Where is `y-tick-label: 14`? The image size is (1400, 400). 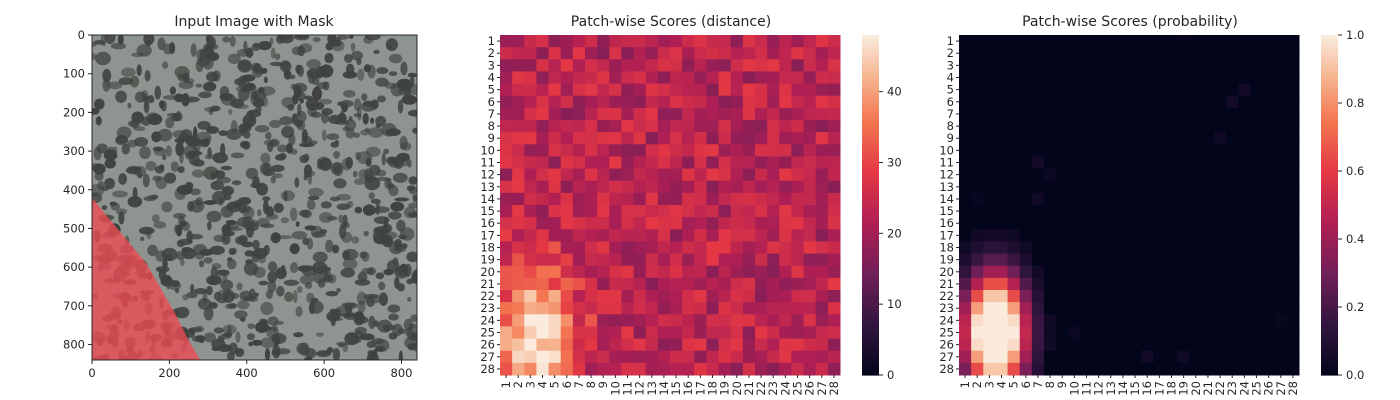
y-tick-label: 14 is located at coordinates (487, 199).